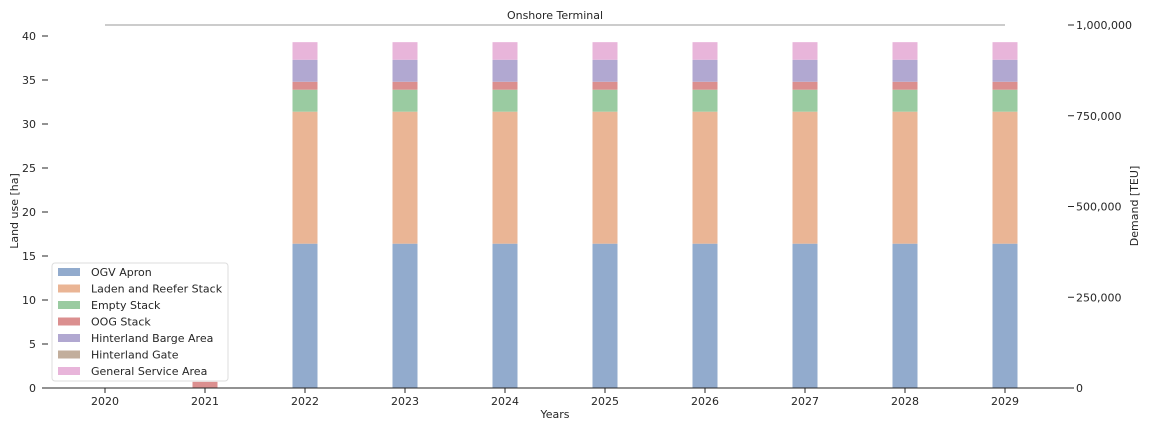 The height and width of the screenshot is (432, 1152). Describe the element at coordinates (1099, 297) in the screenshot. I see `y2-tick-label: 250,000` at that location.